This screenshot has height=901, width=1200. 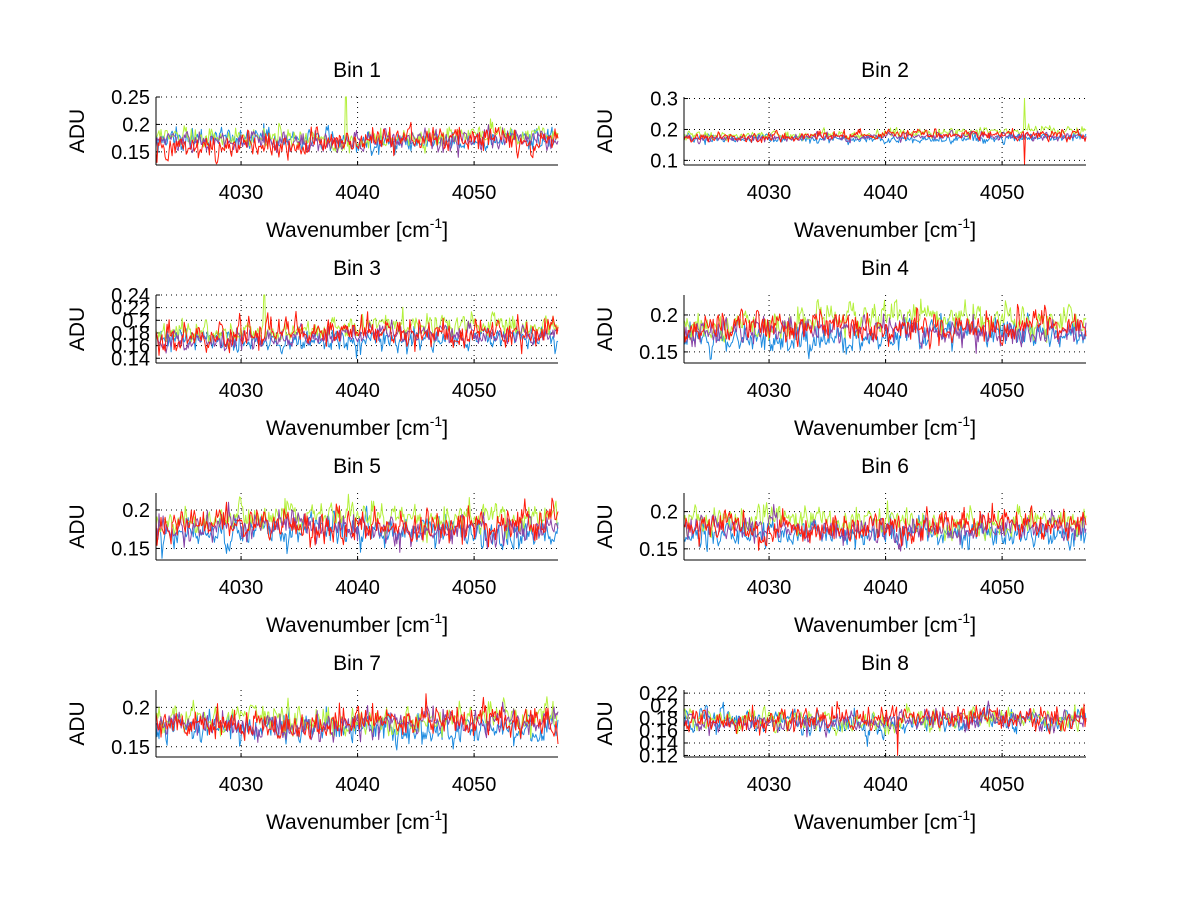 What do you see at coordinates (357, 466) in the screenshot?
I see `subplot-title: Bin 5` at bounding box center [357, 466].